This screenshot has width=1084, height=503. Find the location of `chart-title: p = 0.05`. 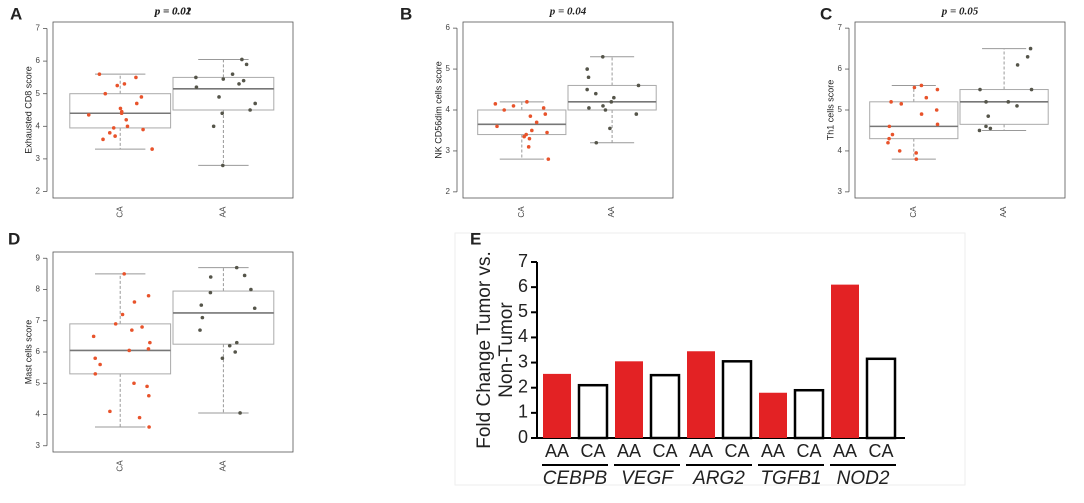

chart-title: p = 0.05 is located at coordinates (960, 12).